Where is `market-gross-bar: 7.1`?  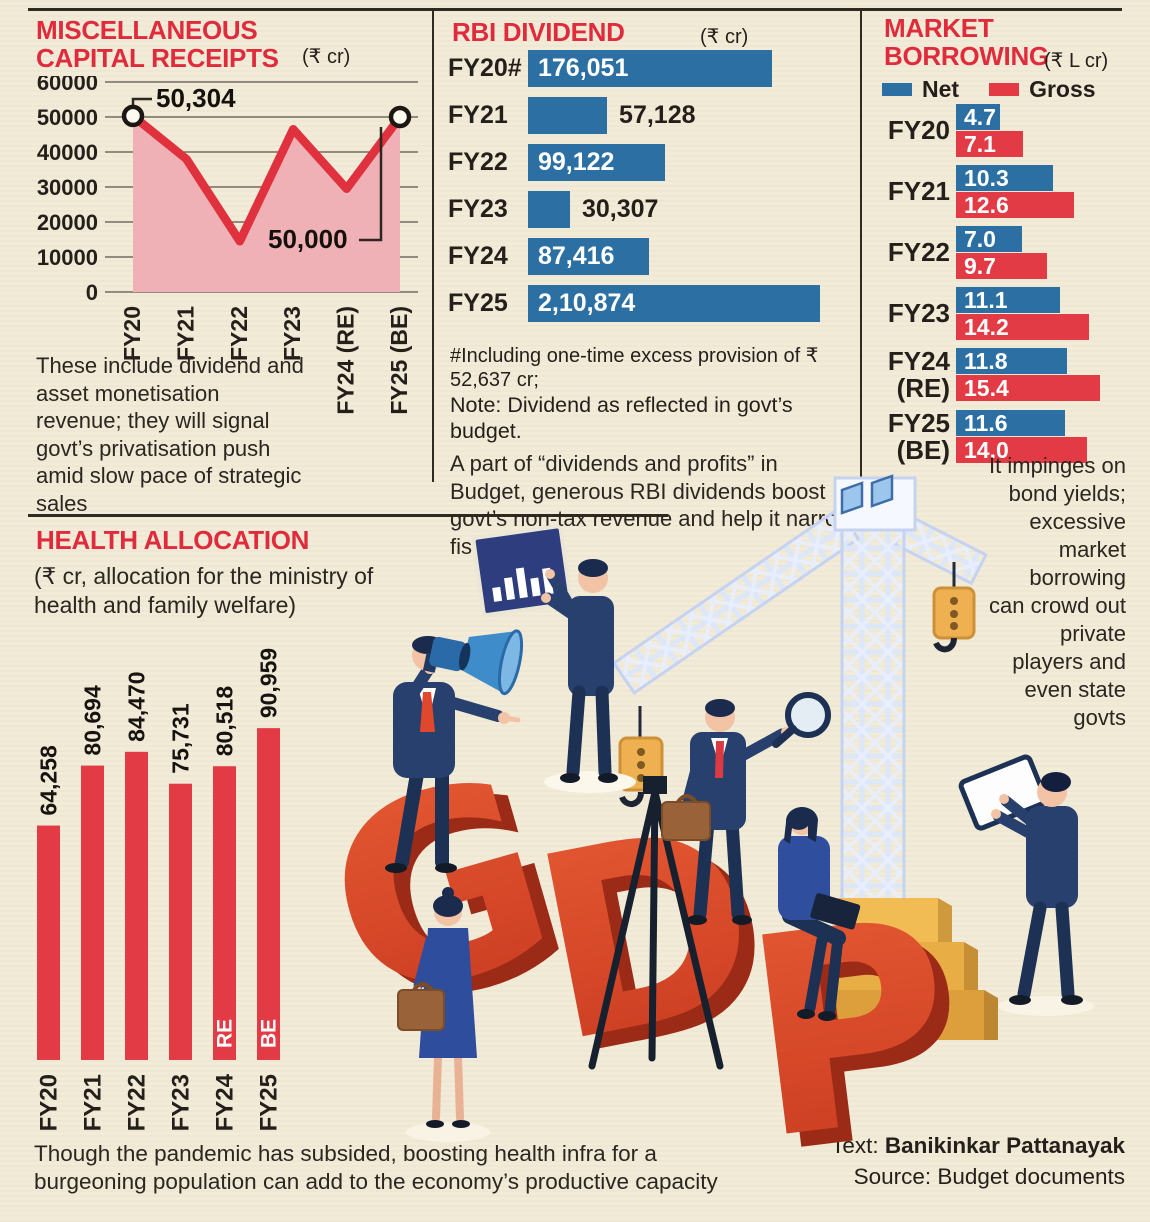 market-gross-bar: 7.1 is located at coordinates (989, 144).